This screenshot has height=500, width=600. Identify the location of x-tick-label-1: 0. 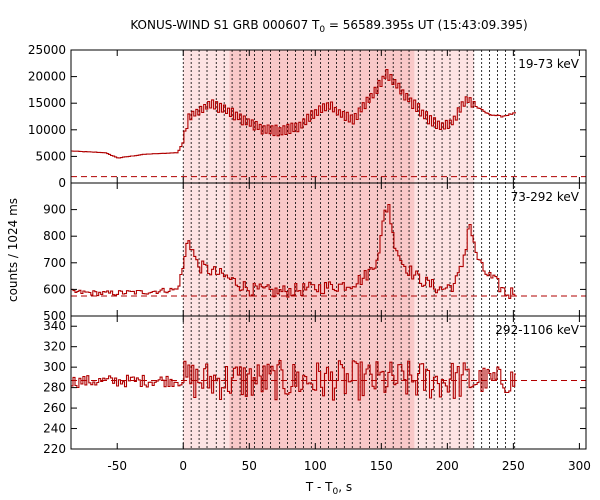
(183, 466).